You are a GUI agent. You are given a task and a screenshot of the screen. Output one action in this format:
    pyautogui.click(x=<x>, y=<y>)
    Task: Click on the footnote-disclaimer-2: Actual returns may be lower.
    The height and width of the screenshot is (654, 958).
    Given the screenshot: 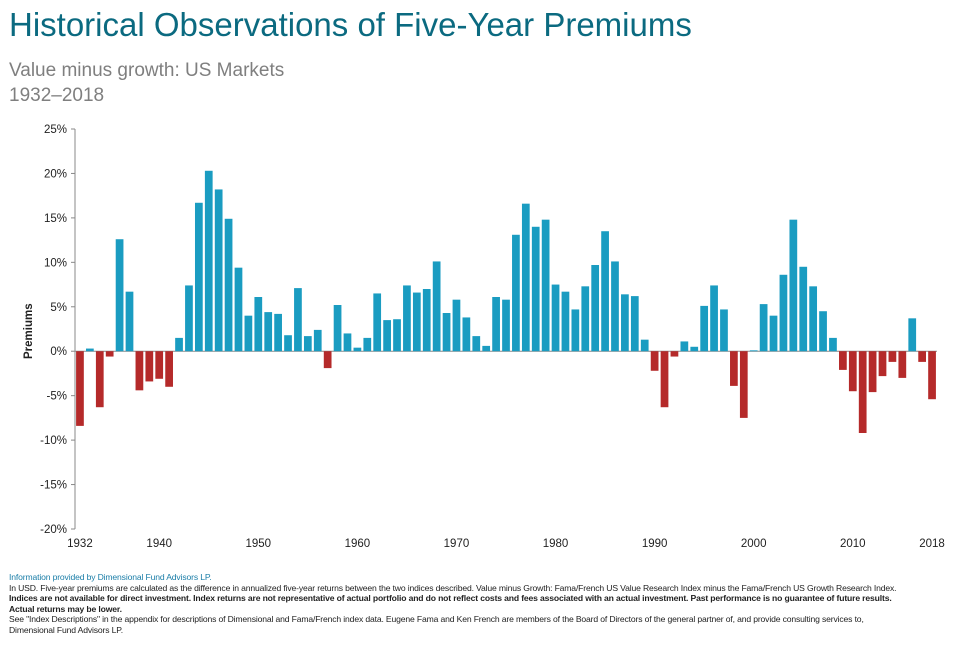 What is the action you would take?
    pyautogui.click(x=65, y=608)
    